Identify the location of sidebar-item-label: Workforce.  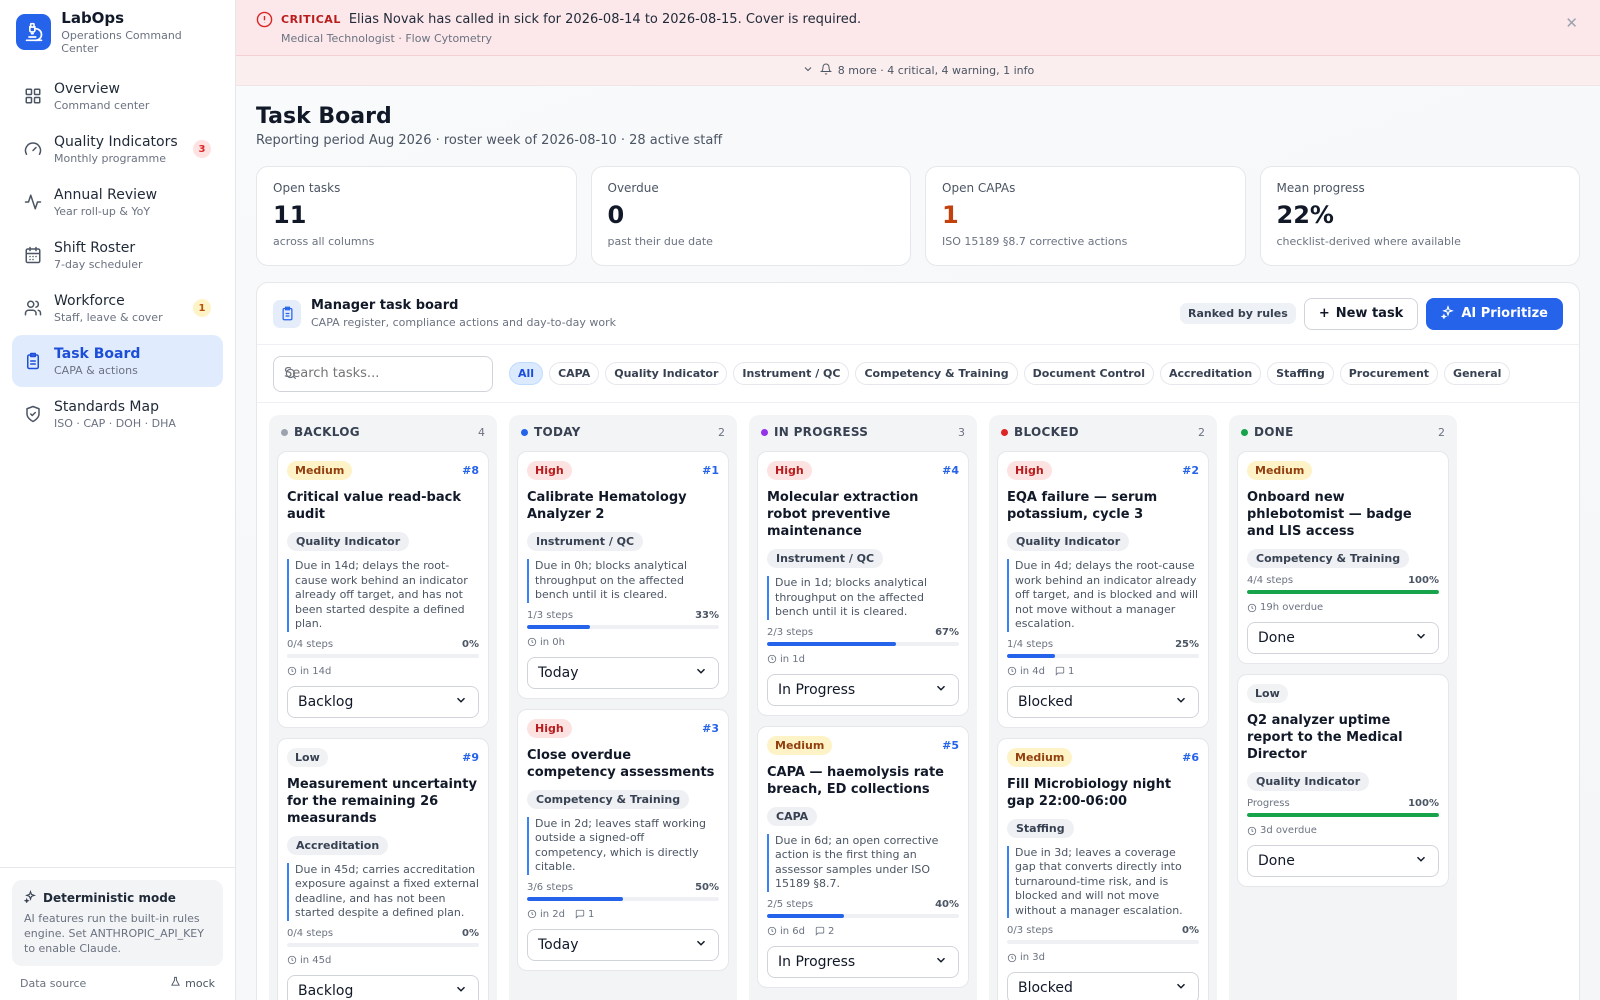
(89, 300).